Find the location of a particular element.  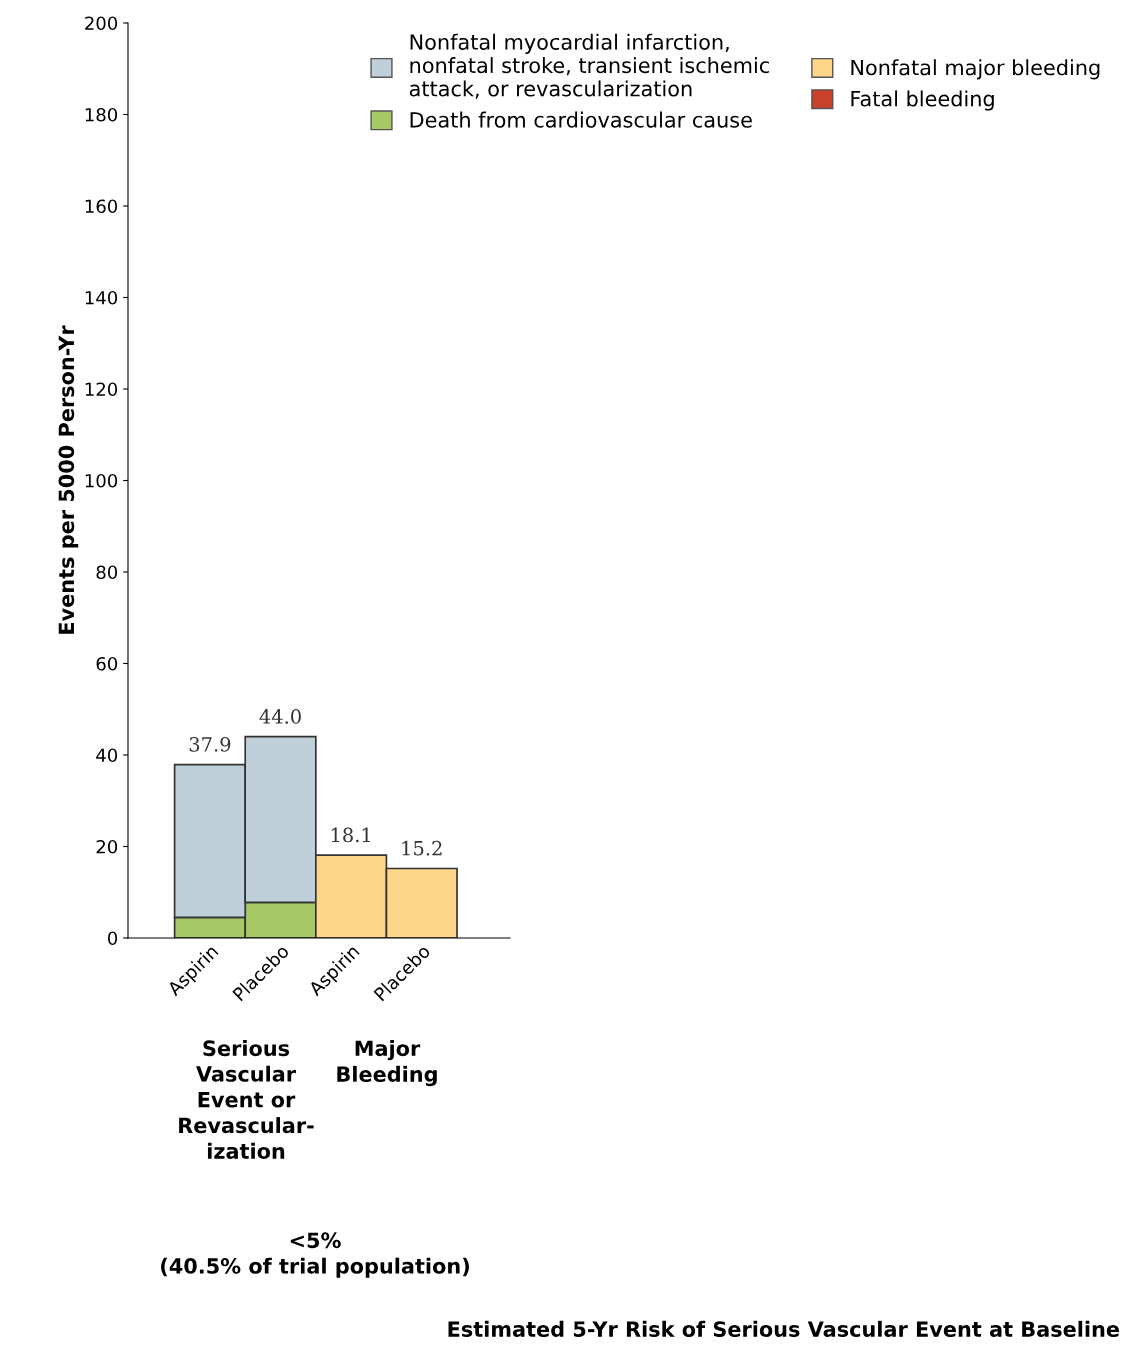

y-tick-label: 140 is located at coordinates (101, 297).